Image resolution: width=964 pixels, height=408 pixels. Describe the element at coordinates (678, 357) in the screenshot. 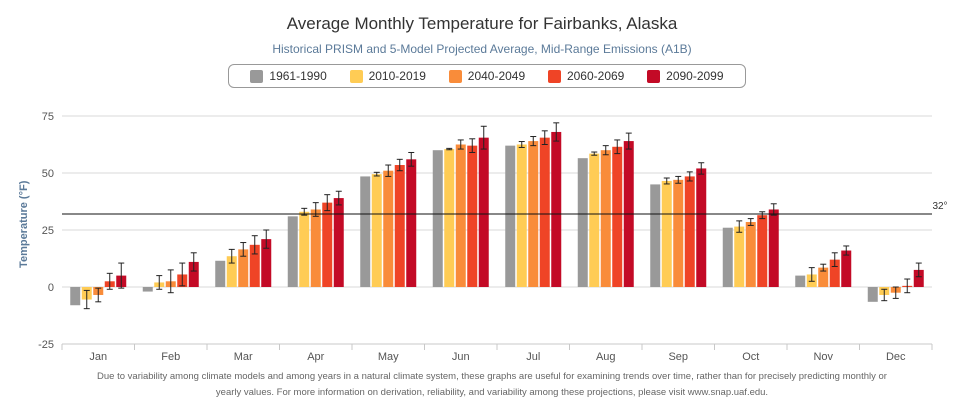

I see `x-tick-label: Sep` at that location.